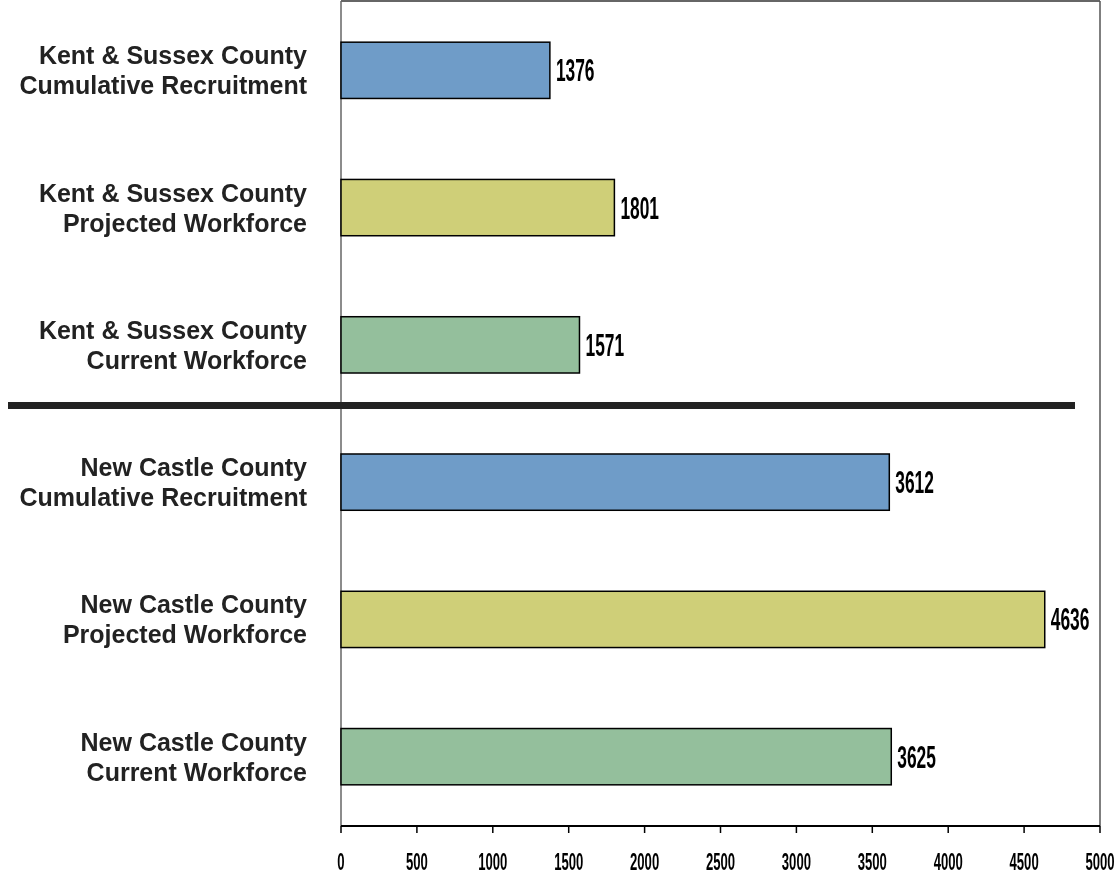 This screenshot has height=878, width=1116. Describe the element at coordinates (720, 862) in the screenshot. I see `x-tick-label: 2500` at that location.